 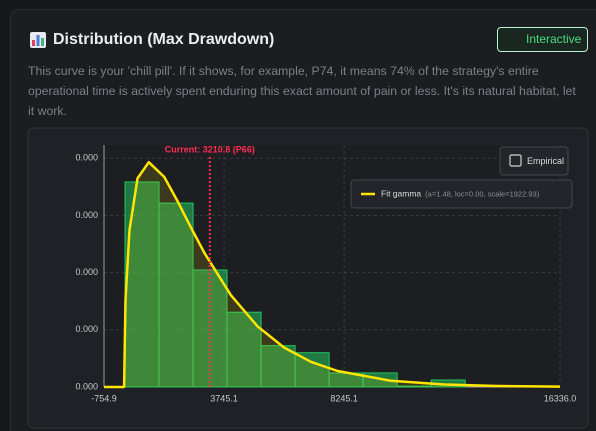 I want to click on current-label: Current: 3210.8 (P66), so click(x=210, y=149).